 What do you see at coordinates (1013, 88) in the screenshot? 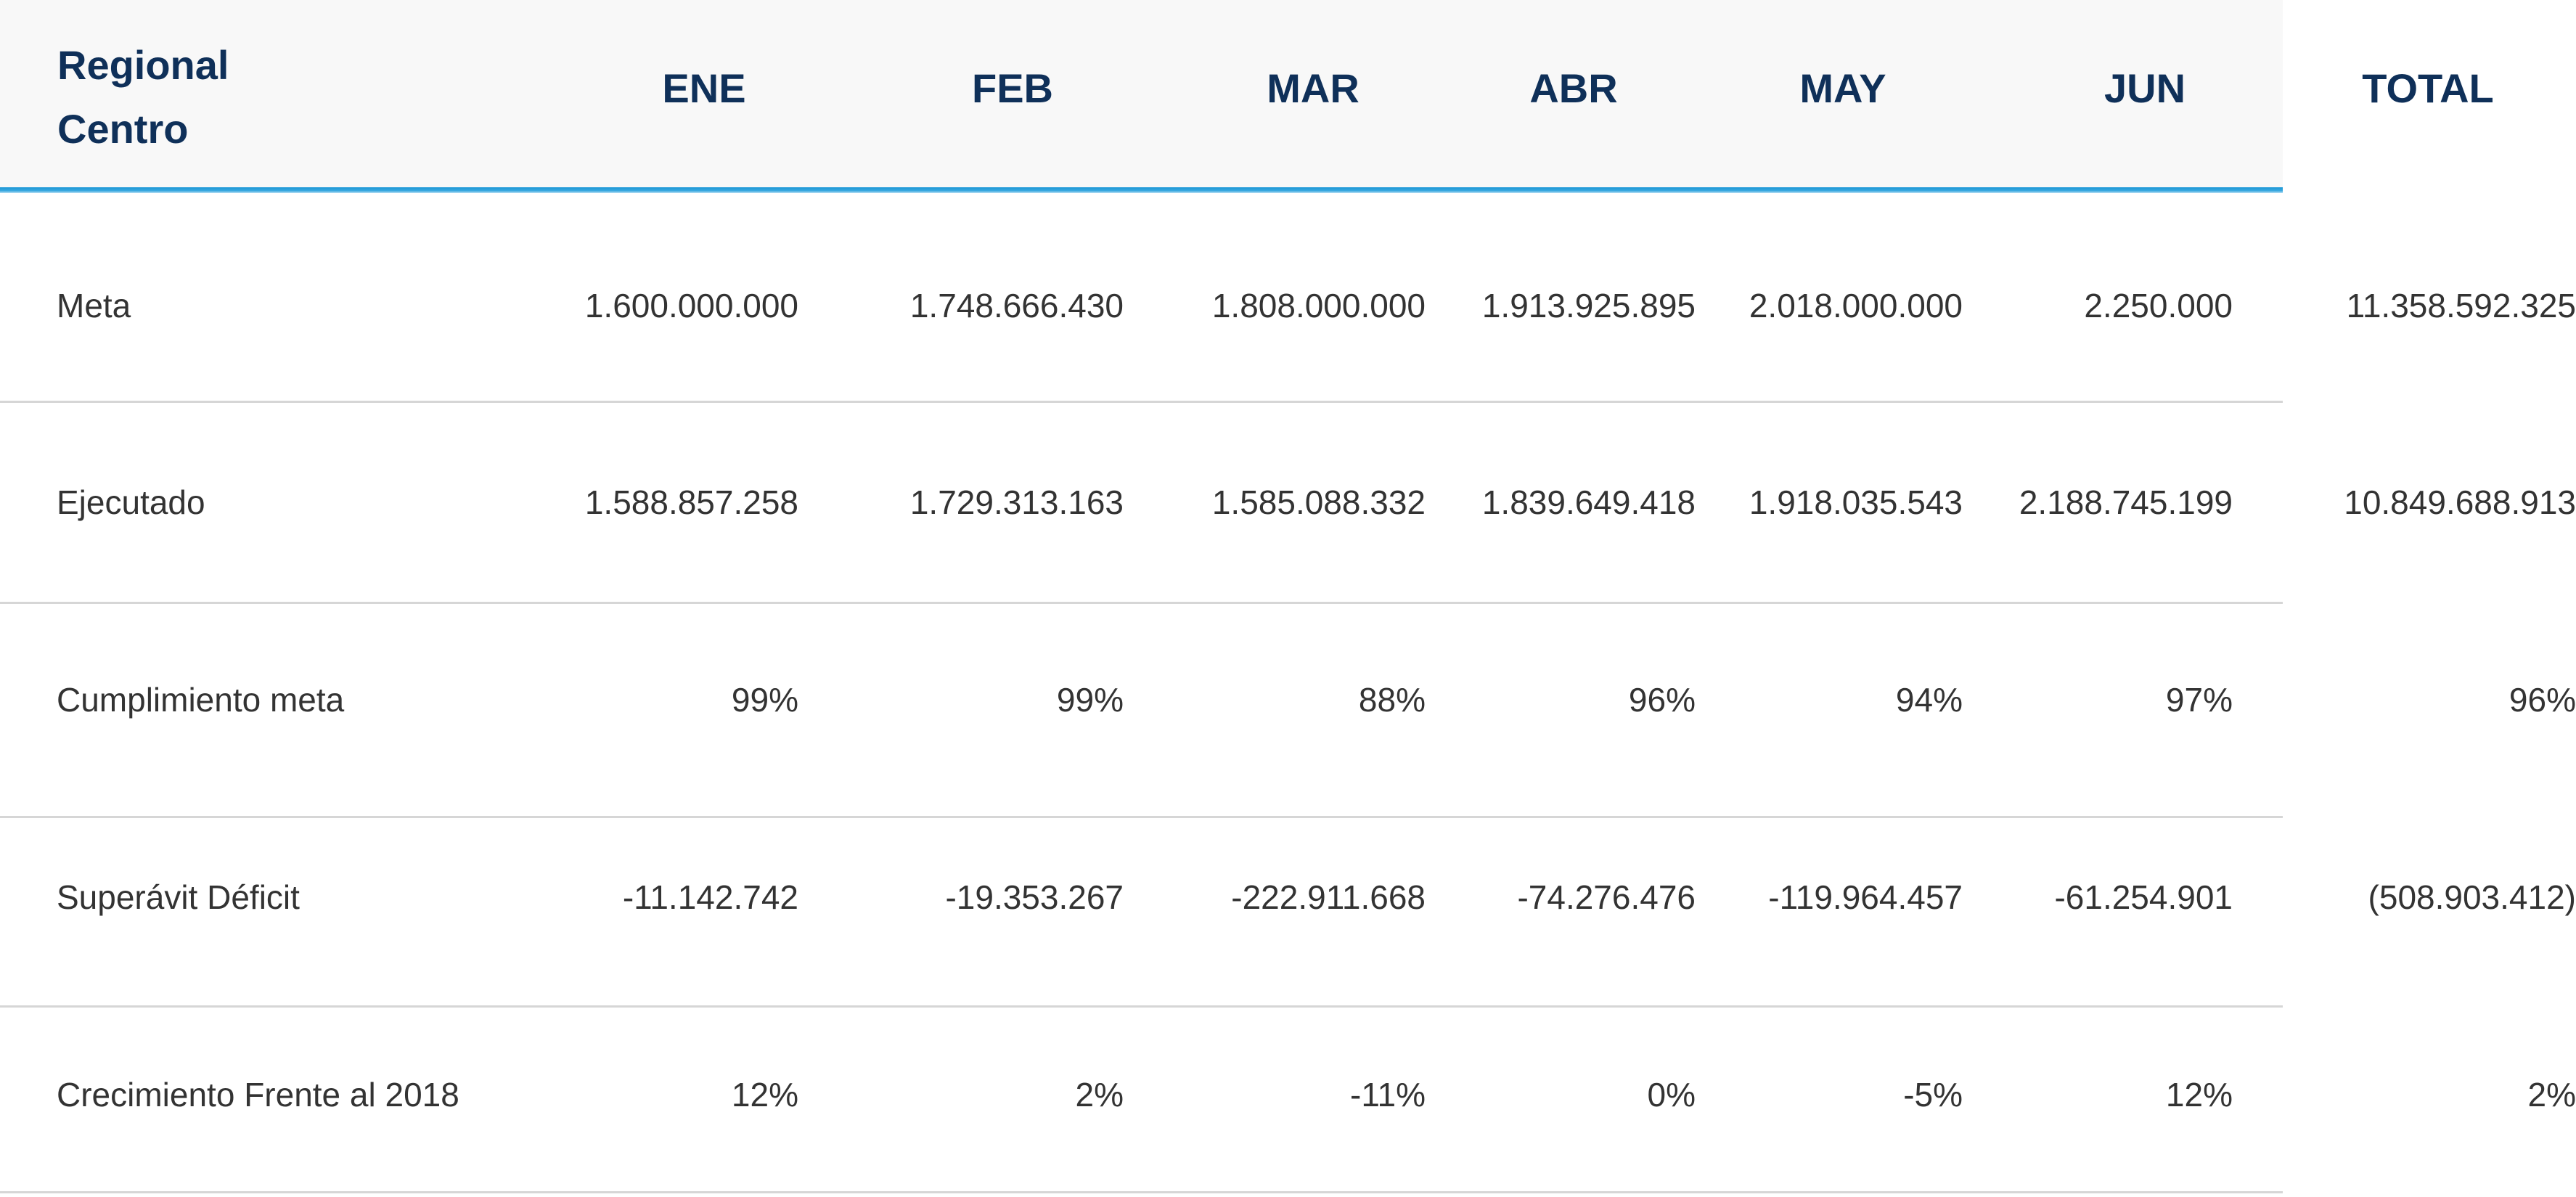
I see `column-header-feb: FEB` at bounding box center [1013, 88].